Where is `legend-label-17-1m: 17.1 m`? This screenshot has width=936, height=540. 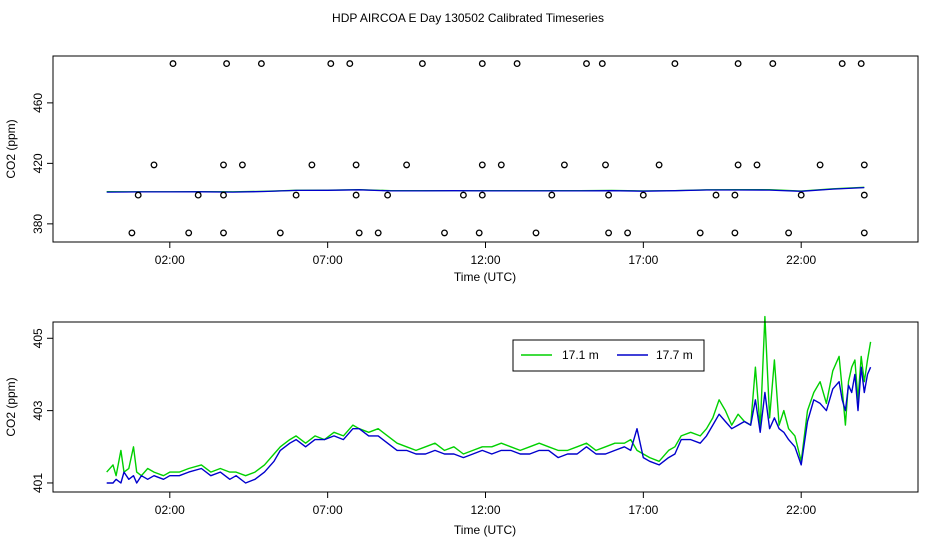
legend-label-17-1m: 17.1 m is located at coordinates (580, 355).